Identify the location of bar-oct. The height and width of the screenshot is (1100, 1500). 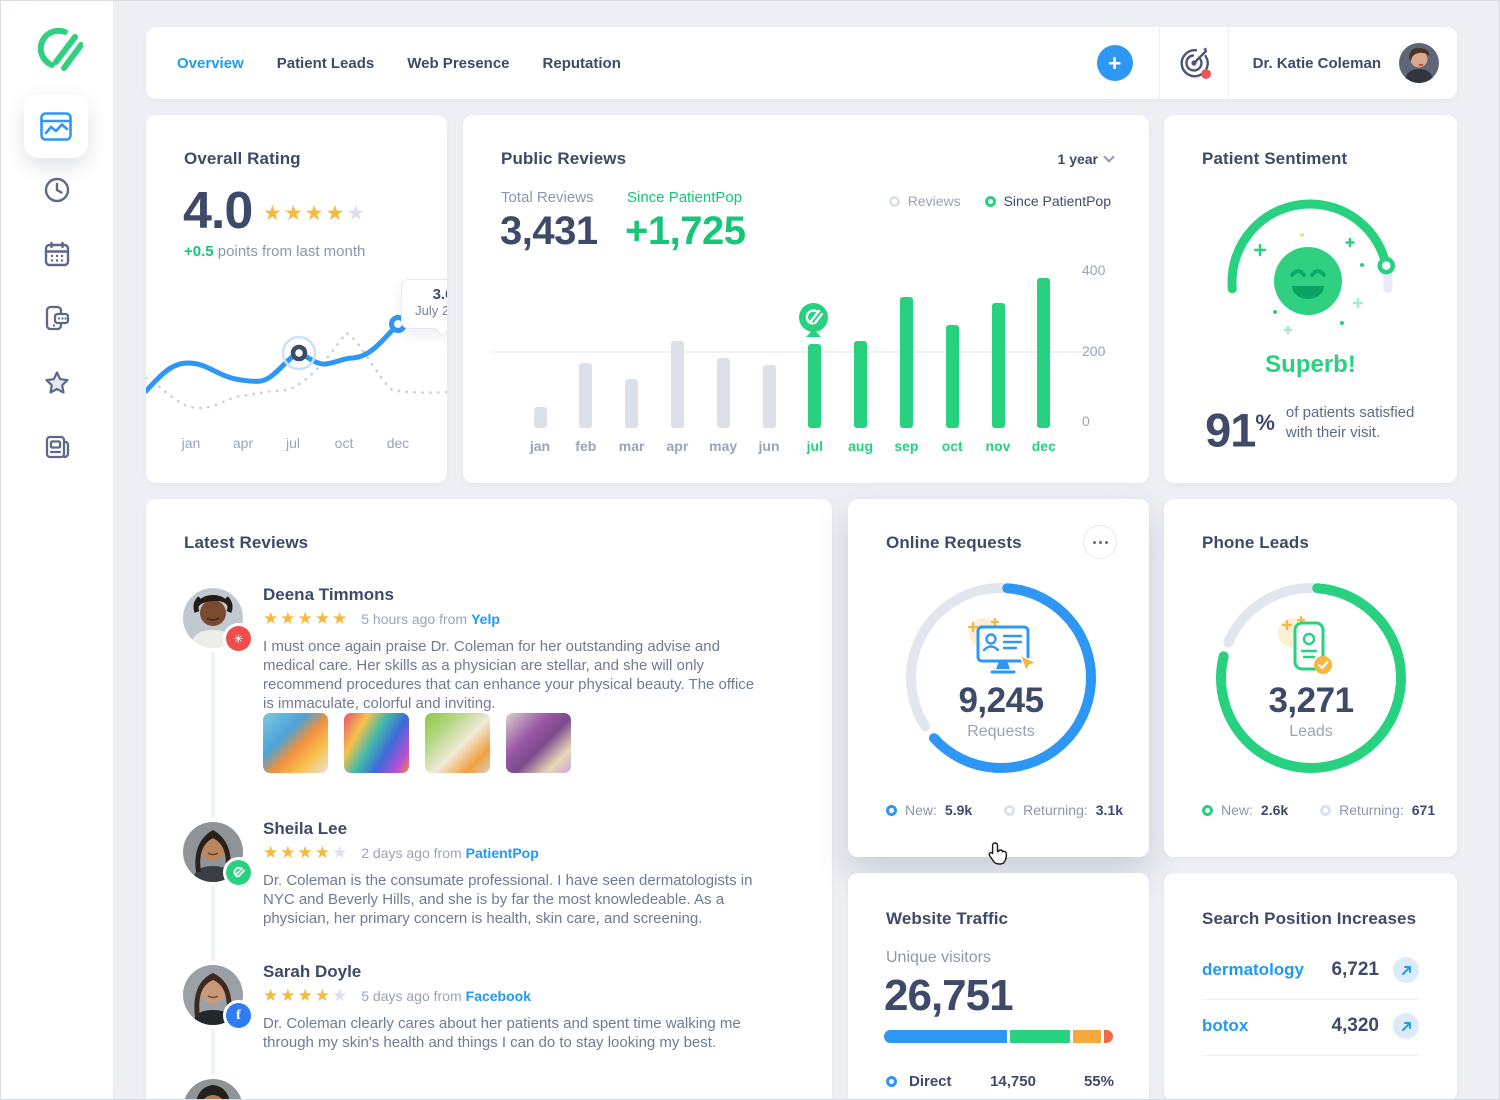
(952, 376).